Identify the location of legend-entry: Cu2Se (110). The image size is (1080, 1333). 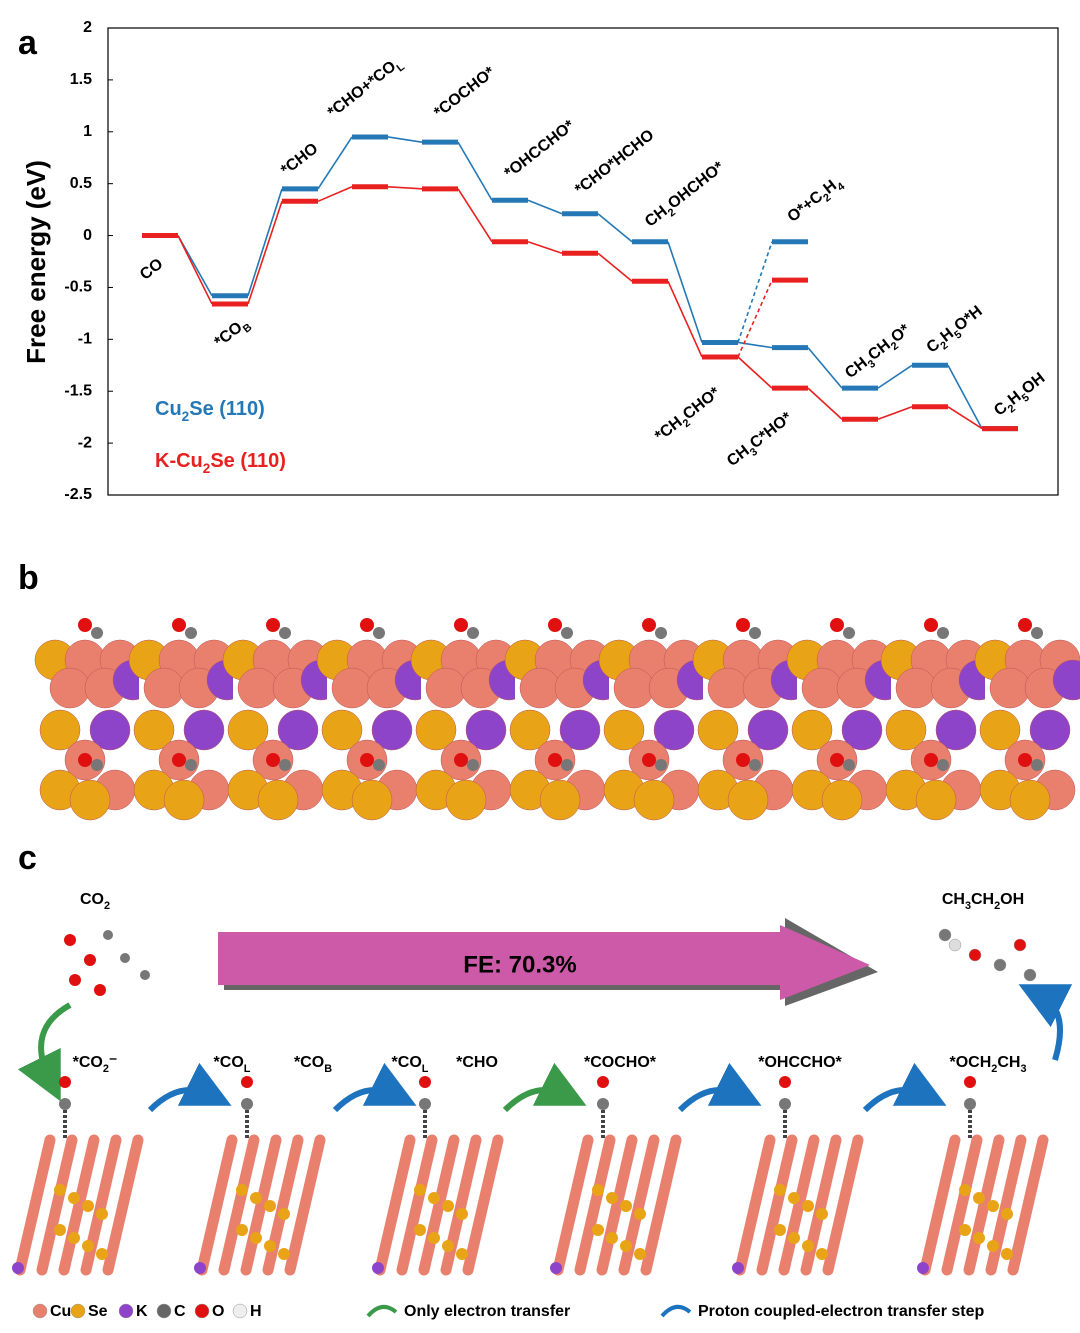
(210, 411).